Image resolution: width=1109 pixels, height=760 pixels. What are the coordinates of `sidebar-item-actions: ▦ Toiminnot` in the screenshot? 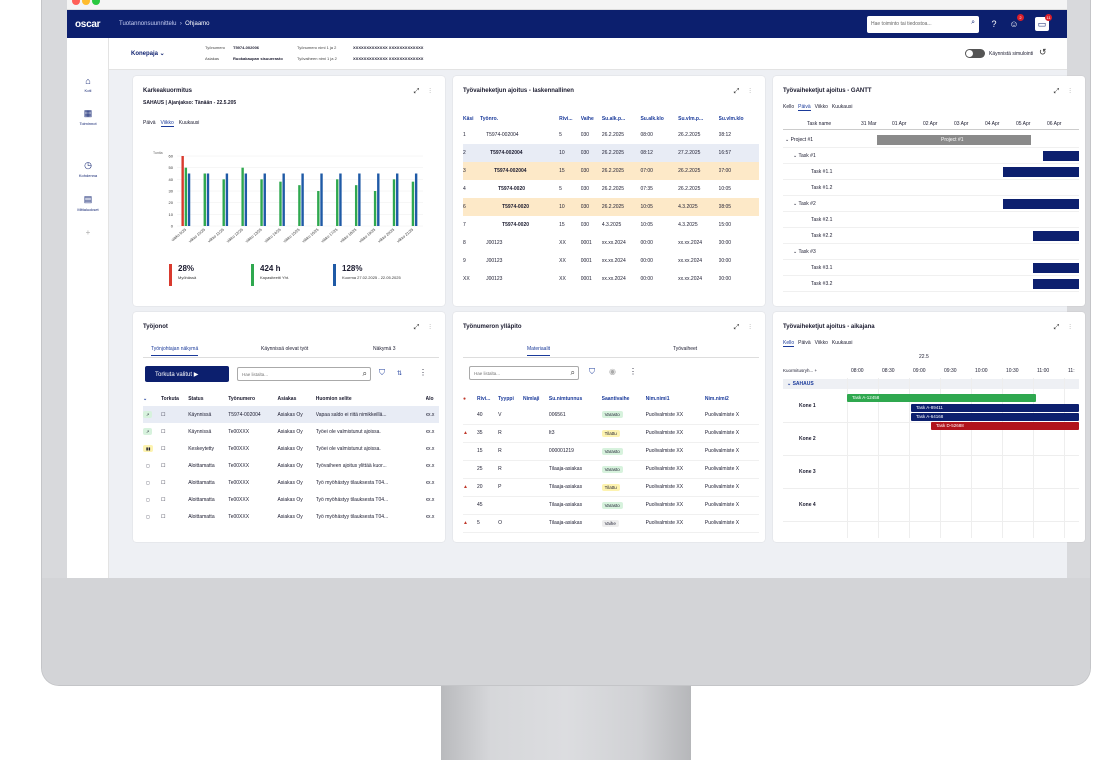 It's located at (88, 117).